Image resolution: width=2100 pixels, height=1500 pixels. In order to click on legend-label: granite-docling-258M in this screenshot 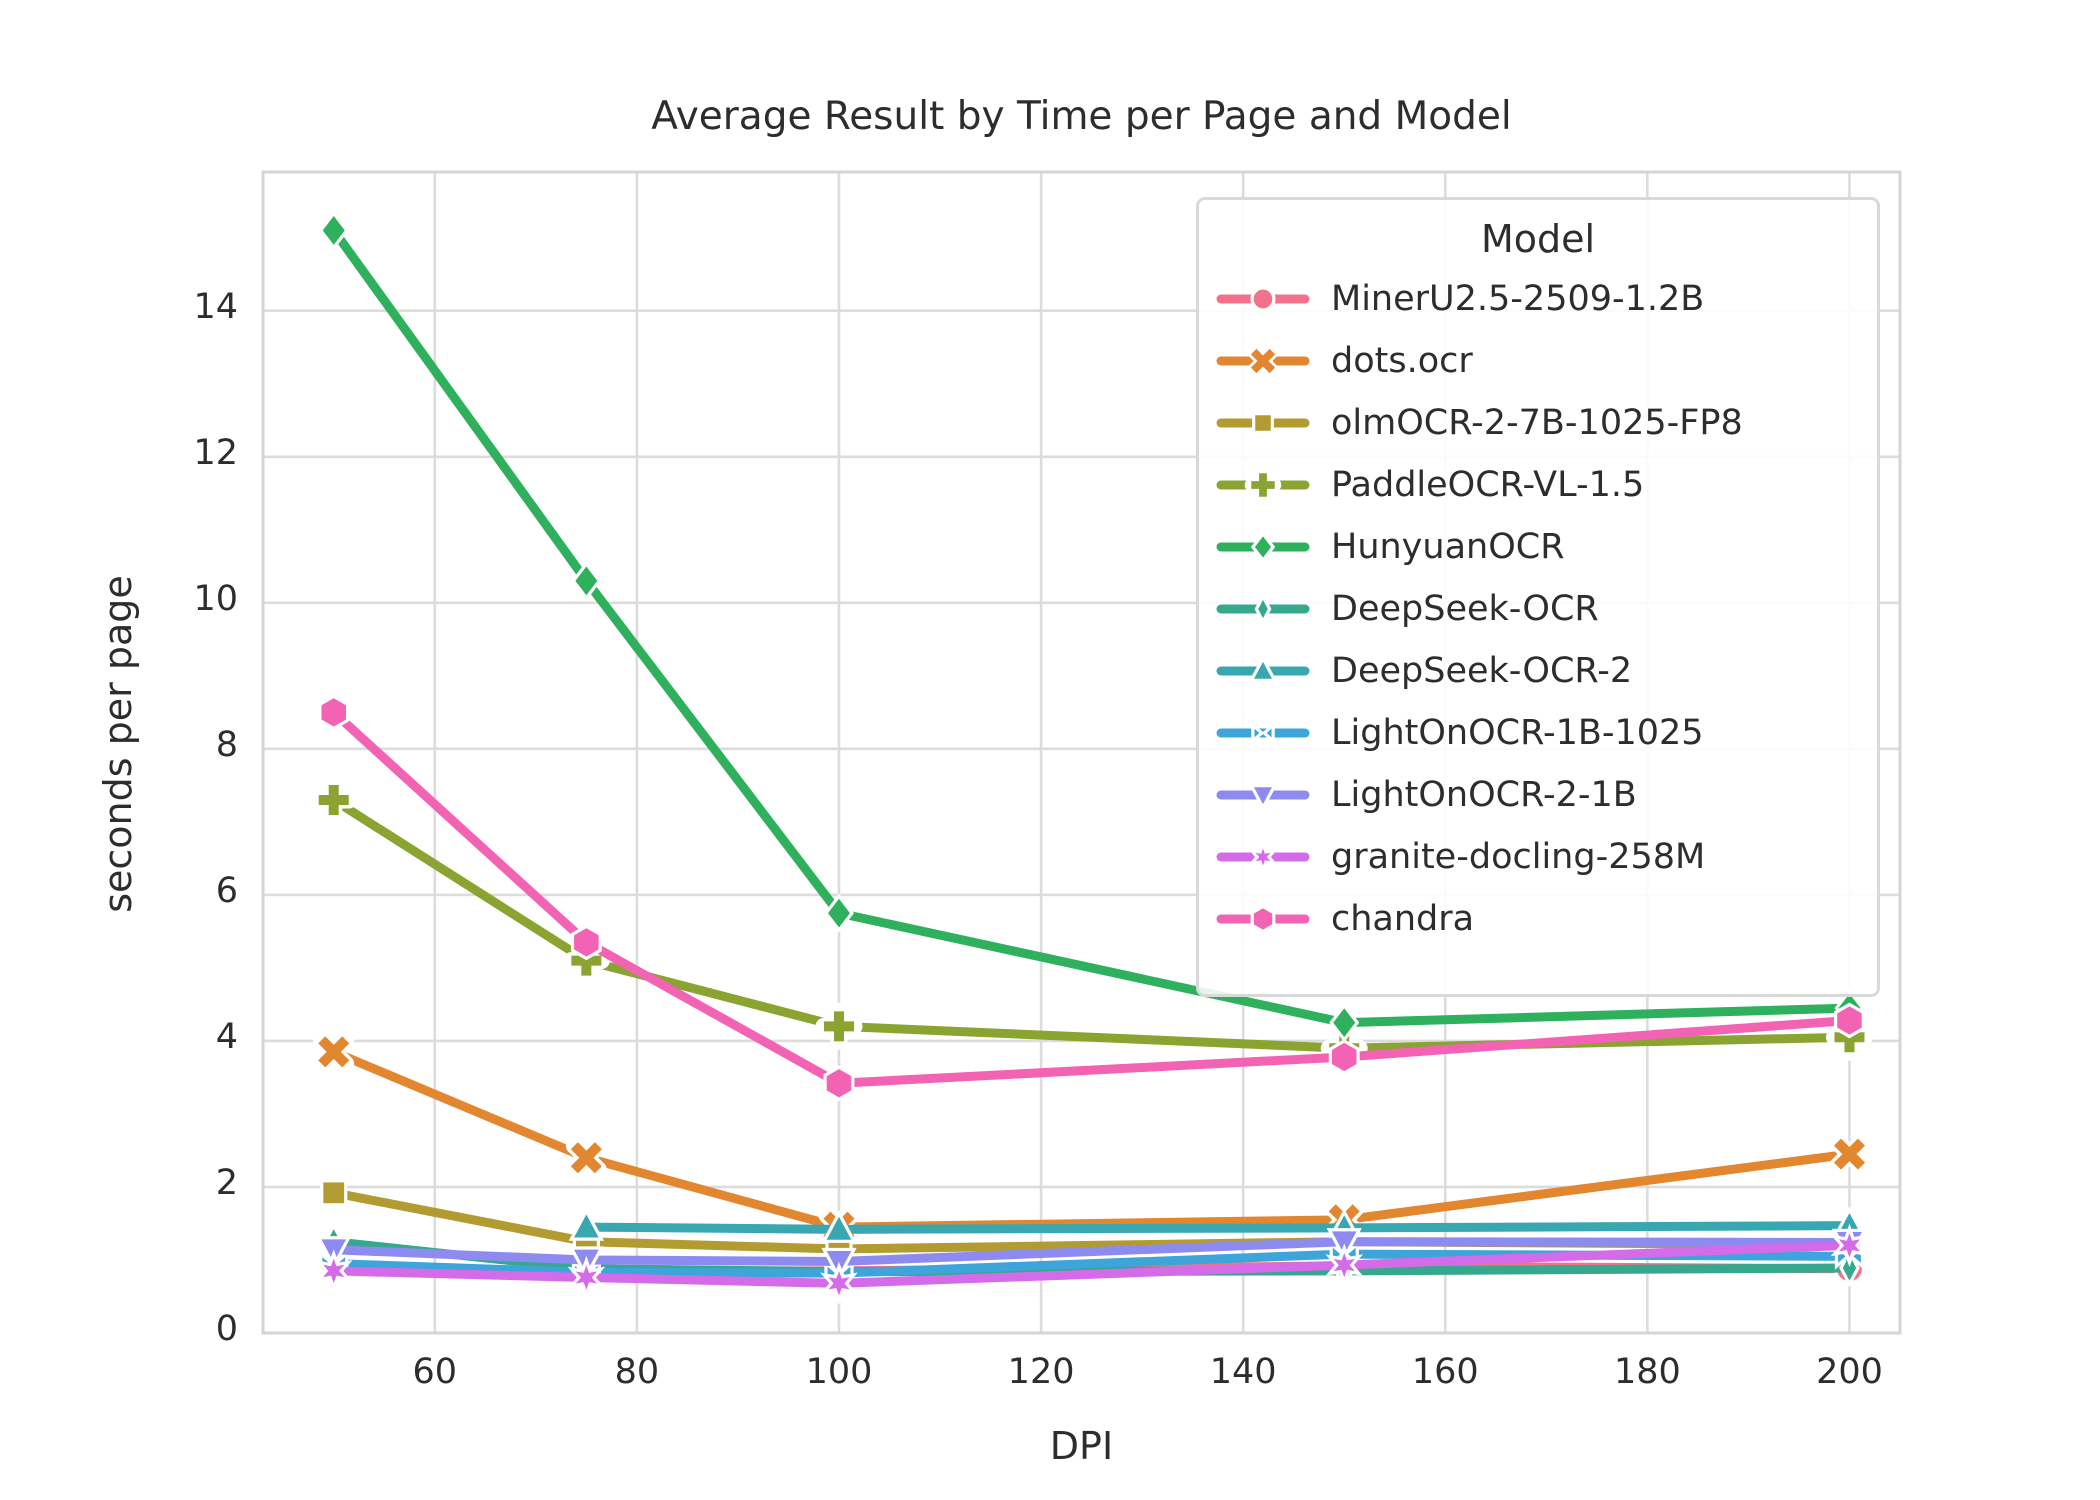, I will do `click(1518, 857)`.